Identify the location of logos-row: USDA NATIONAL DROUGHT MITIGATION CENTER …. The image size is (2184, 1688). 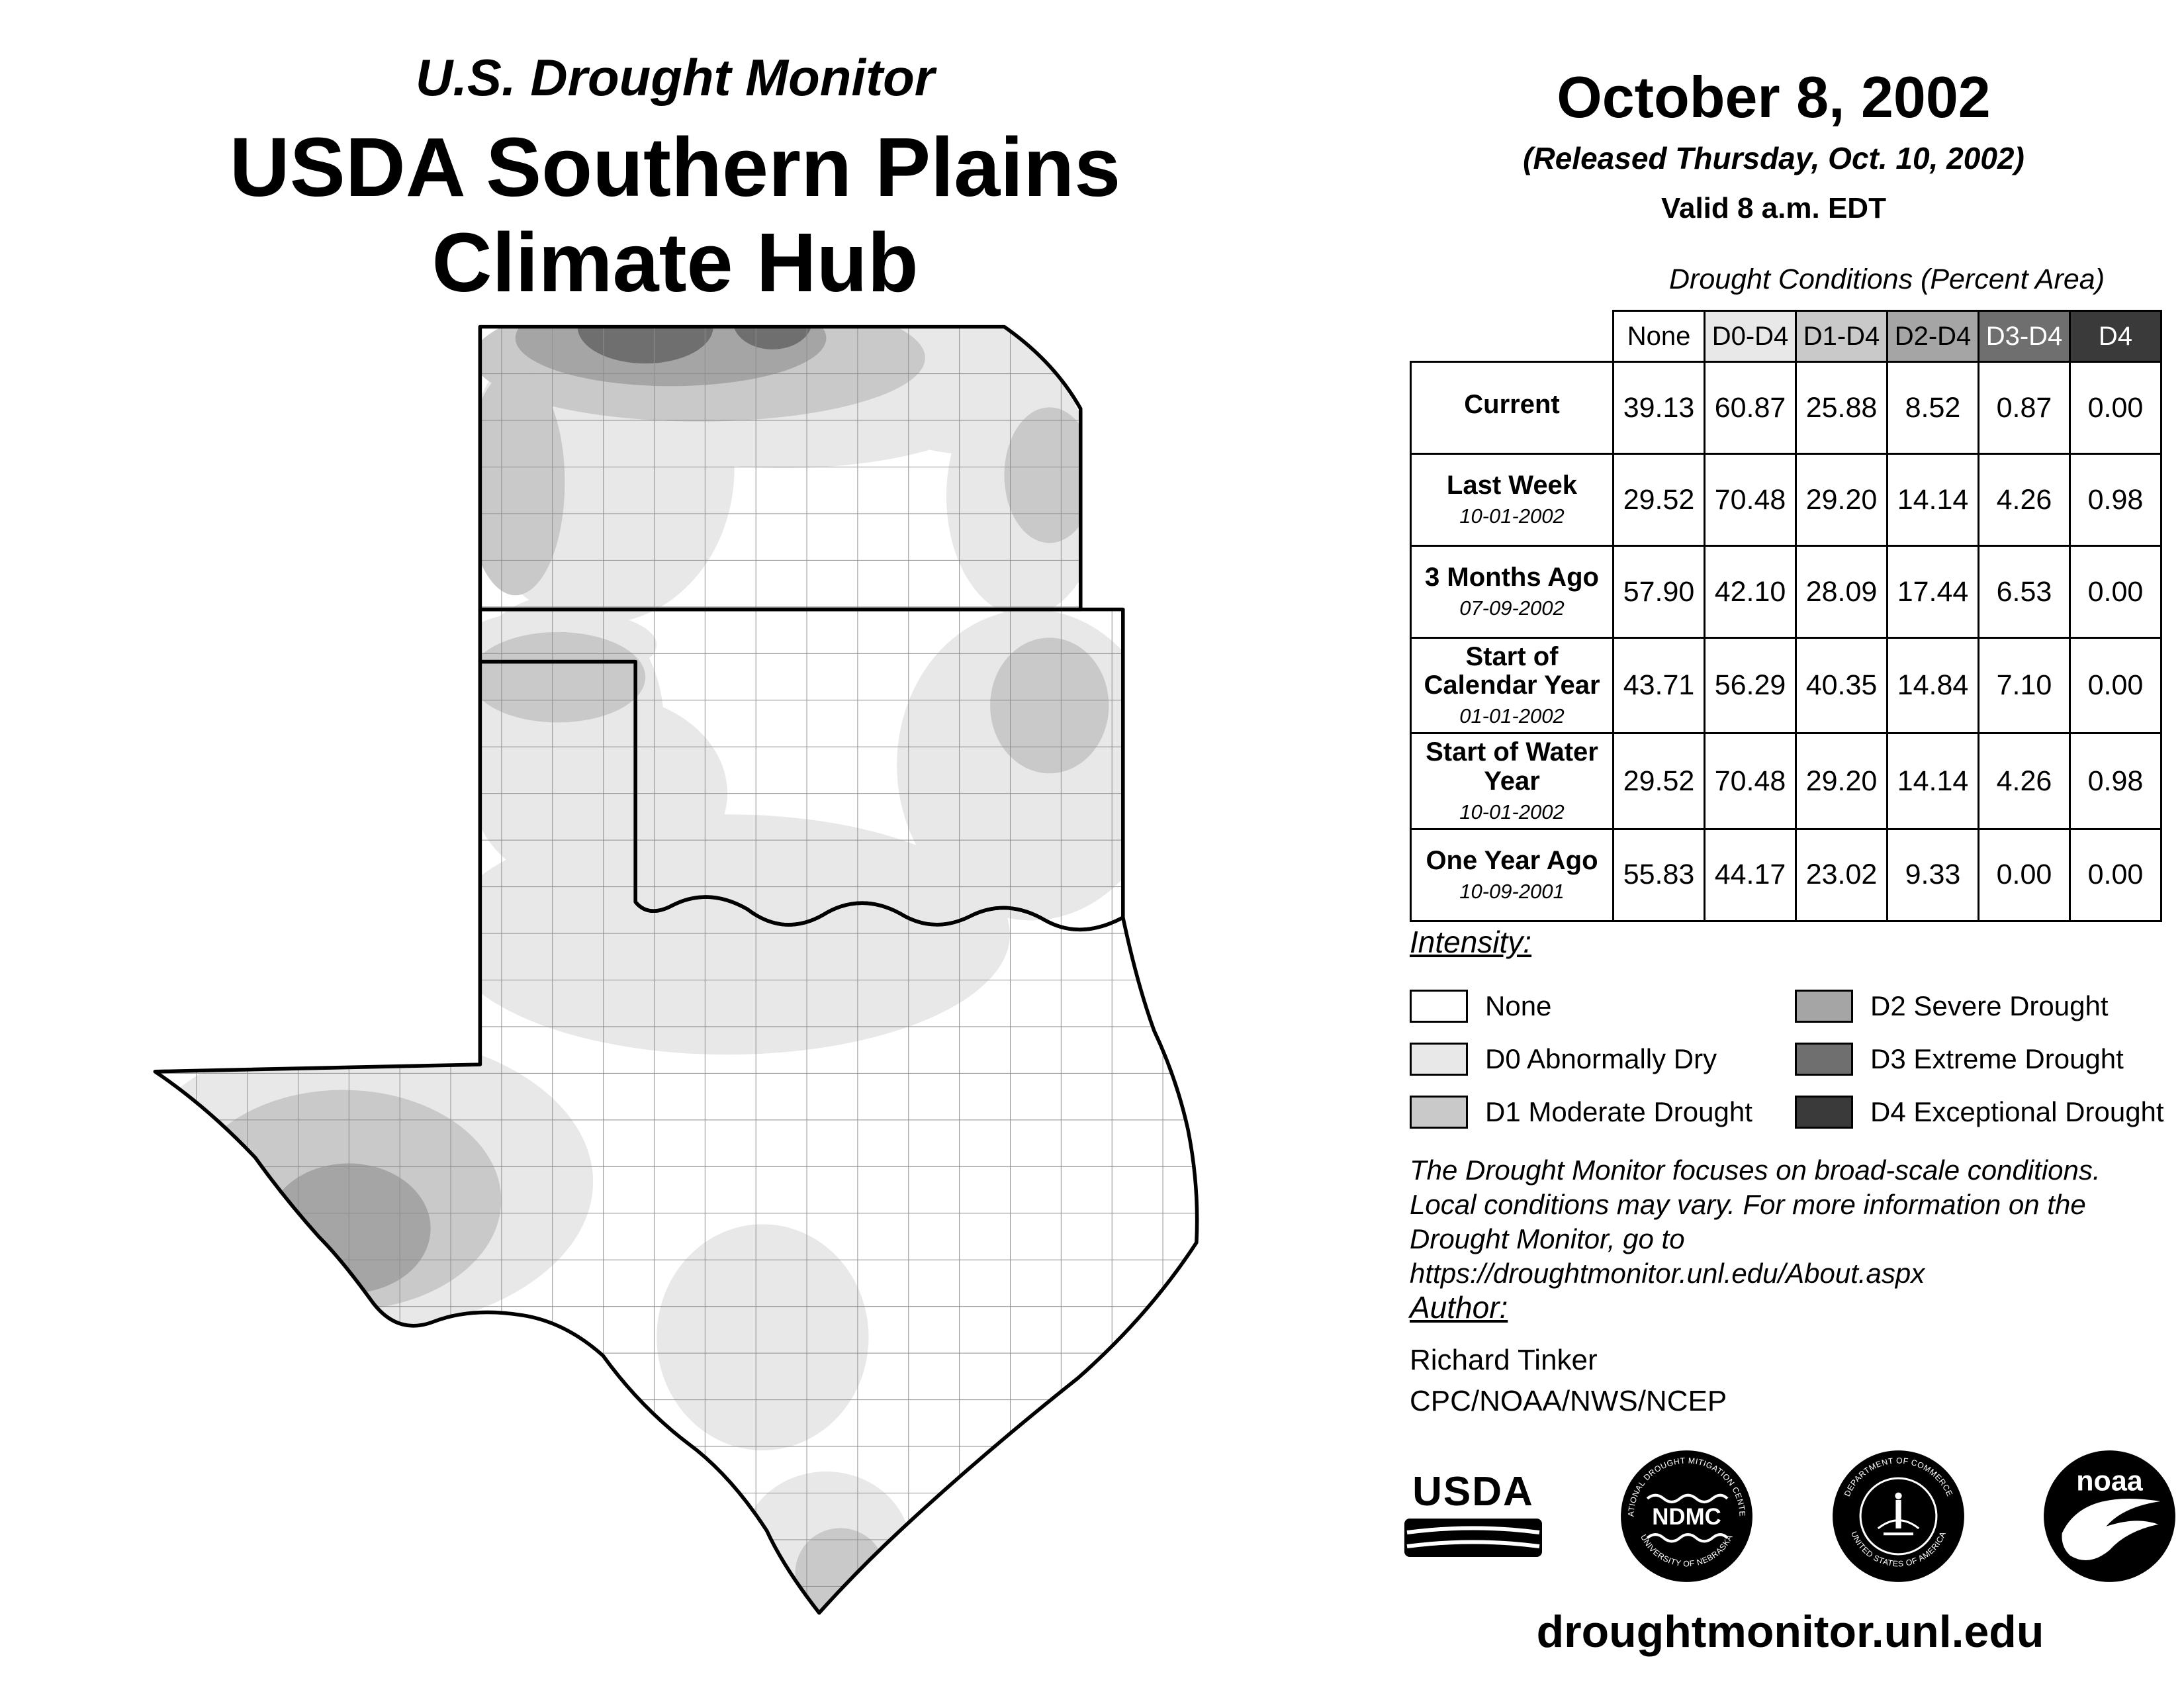
(1790, 1514).